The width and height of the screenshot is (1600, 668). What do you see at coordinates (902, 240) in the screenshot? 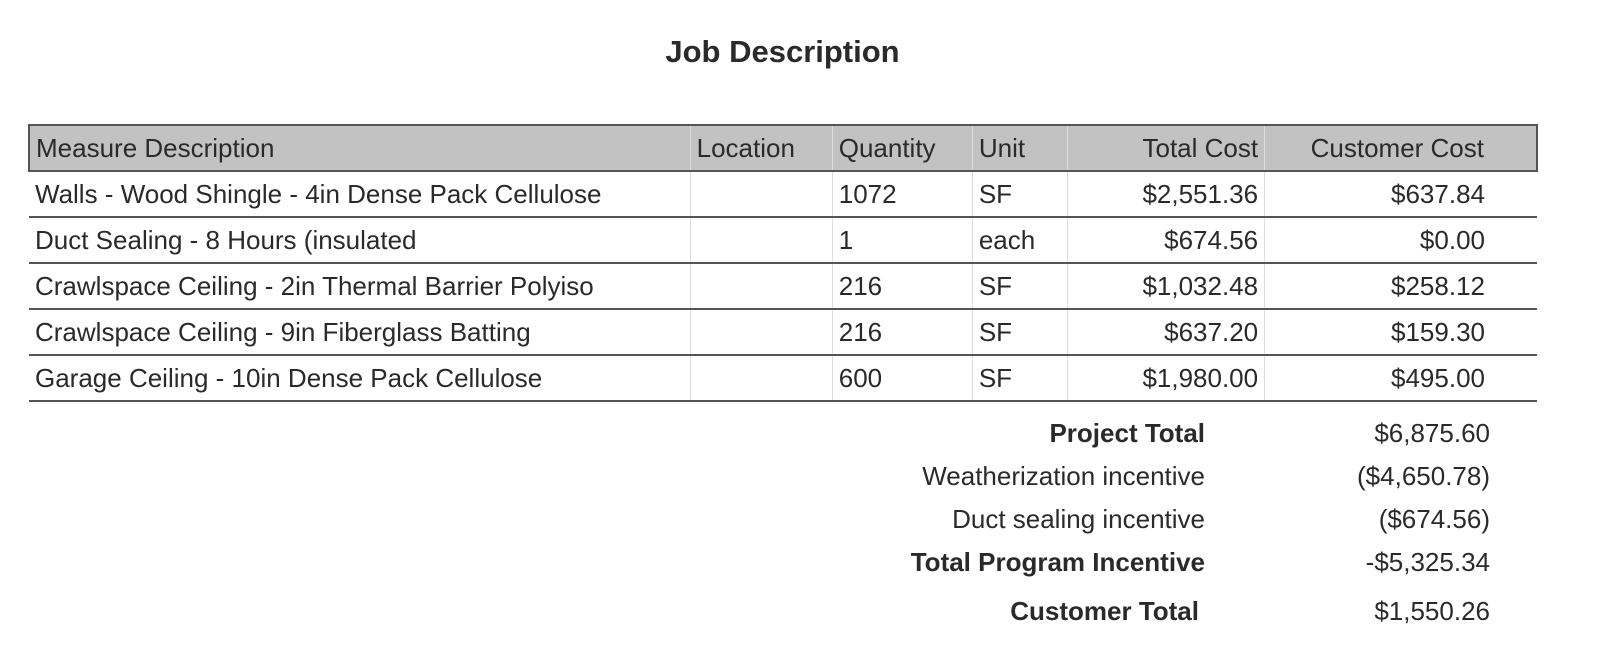
I see `cell-quantity: 1` at bounding box center [902, 240].